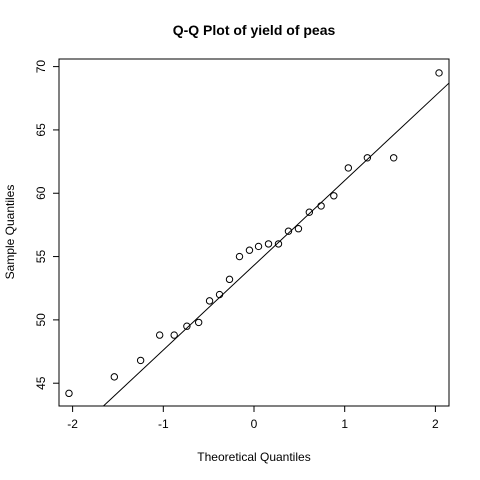 The height and width of the screenshot is (480, 480). Describe the element at coordinates (344, 424) in the screenshot. I see `x-tick-label: 1` at that location.